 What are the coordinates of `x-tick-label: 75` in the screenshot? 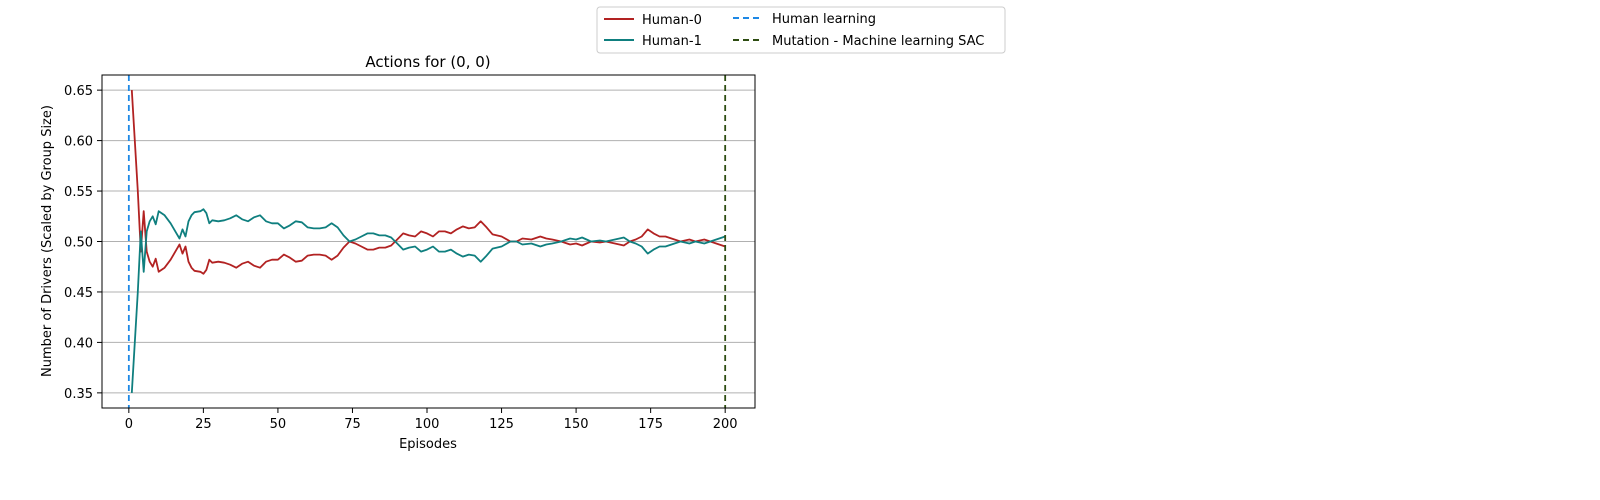 It's located at (352, 424).